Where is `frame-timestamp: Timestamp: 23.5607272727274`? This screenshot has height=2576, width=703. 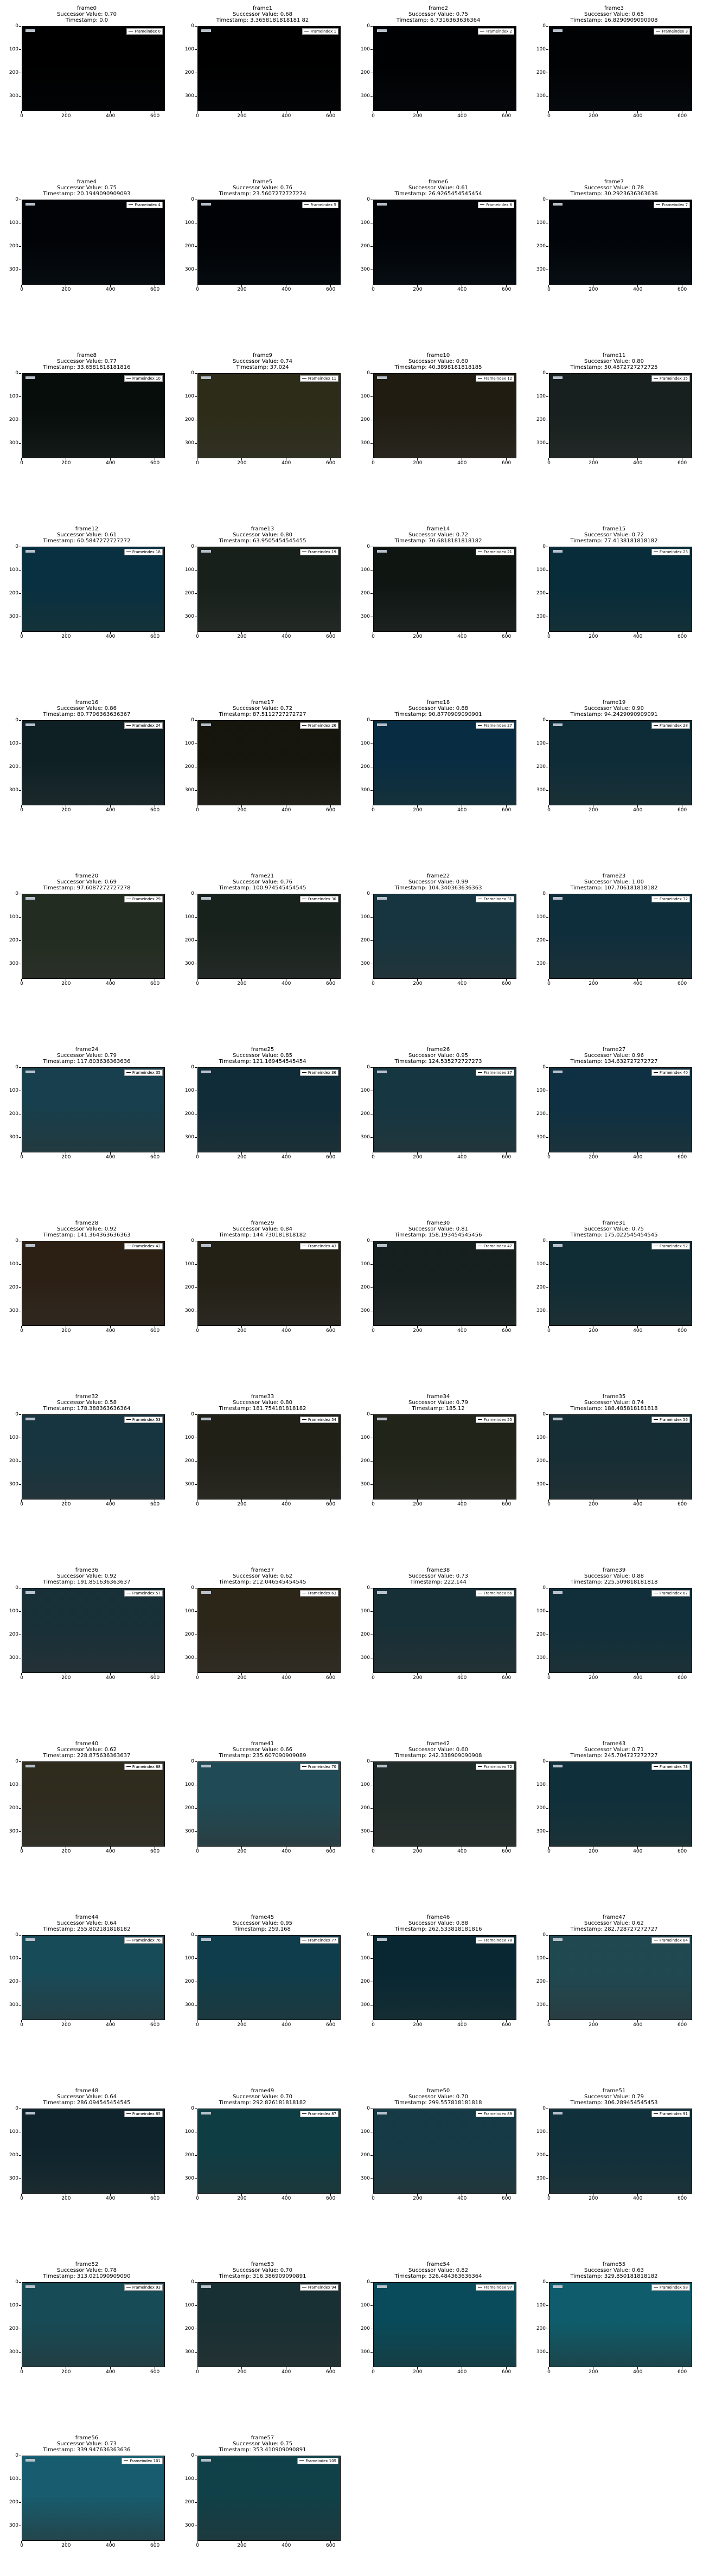
frame-timestamp: Timestamp: 23.5607272727274 is located at coordinates (262, 194).